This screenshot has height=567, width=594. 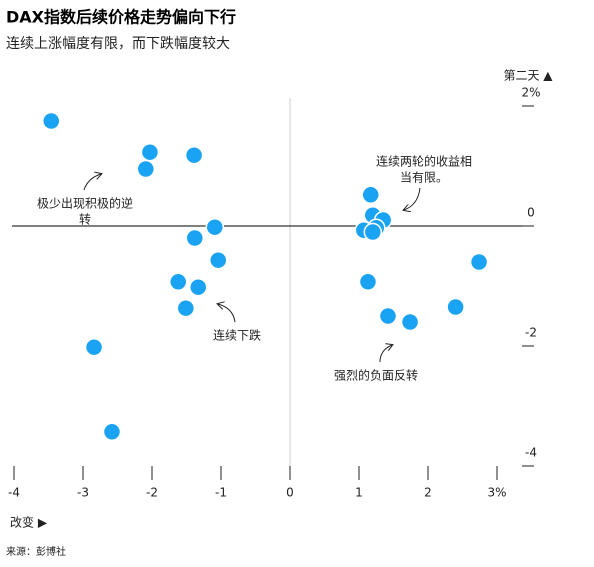 What do you see at coordinates (424, 161) in the screenshot?
I see `annotation: 连续两轮的收益相` at bounding box center [424, 161].